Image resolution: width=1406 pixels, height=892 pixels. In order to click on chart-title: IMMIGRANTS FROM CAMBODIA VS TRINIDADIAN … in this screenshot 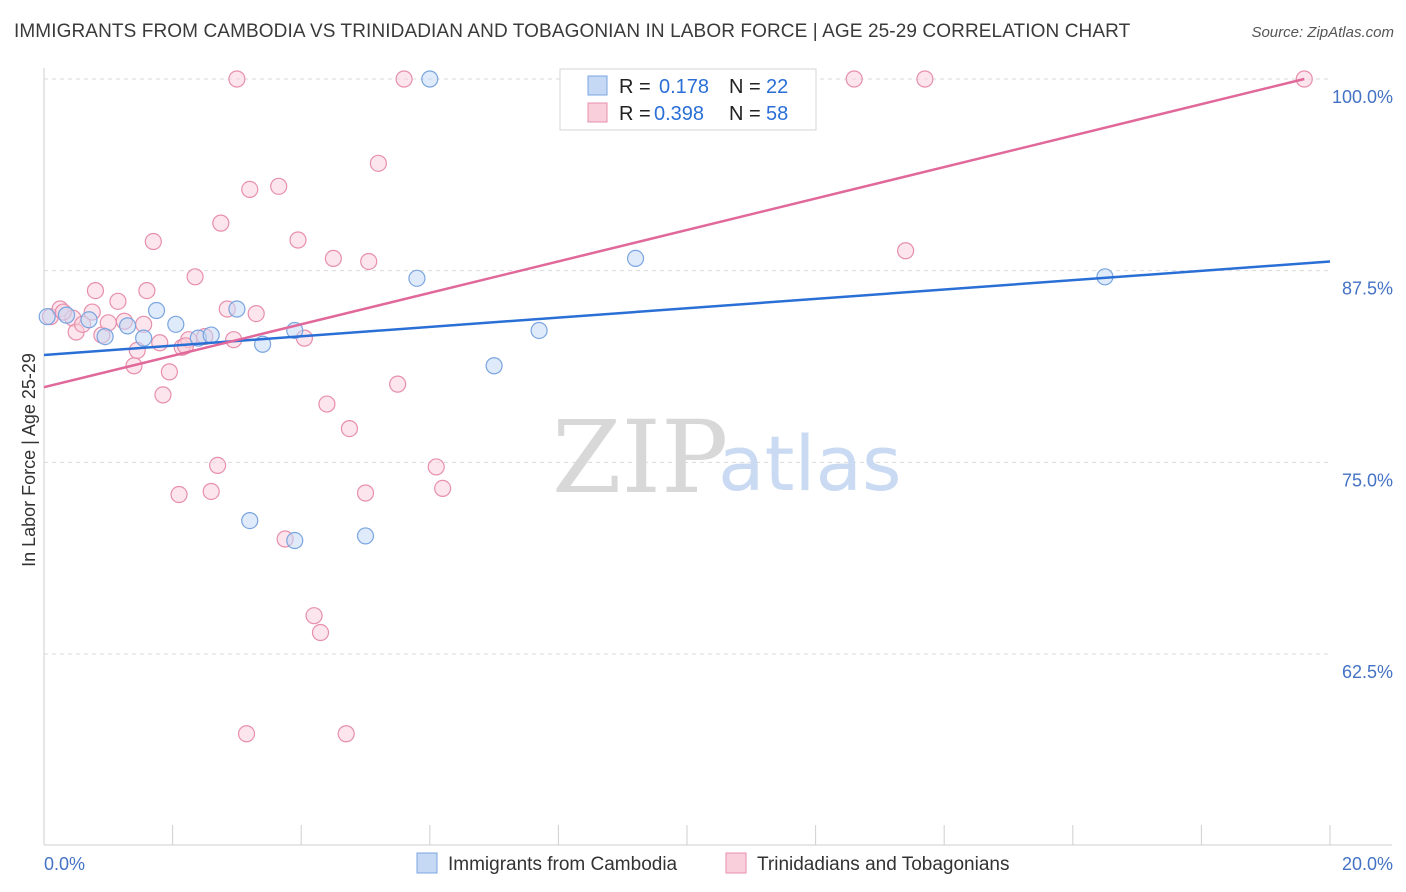, I will do `click(572, 31)`.